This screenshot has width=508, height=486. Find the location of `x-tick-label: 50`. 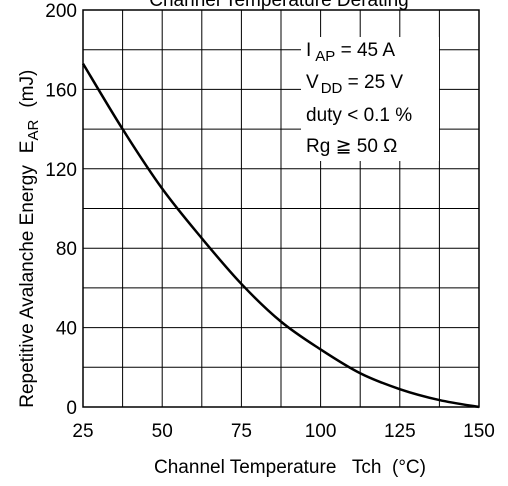

x-tick-label: 50 is located at coordinates (162, 431).